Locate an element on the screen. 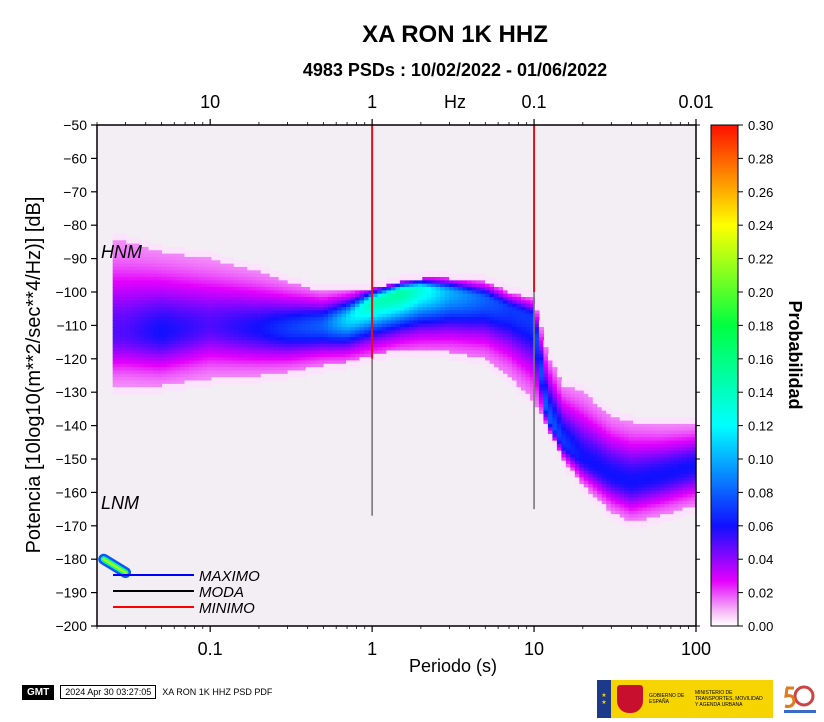  y-tick-label: −200 is located at coordinates (71, 626).